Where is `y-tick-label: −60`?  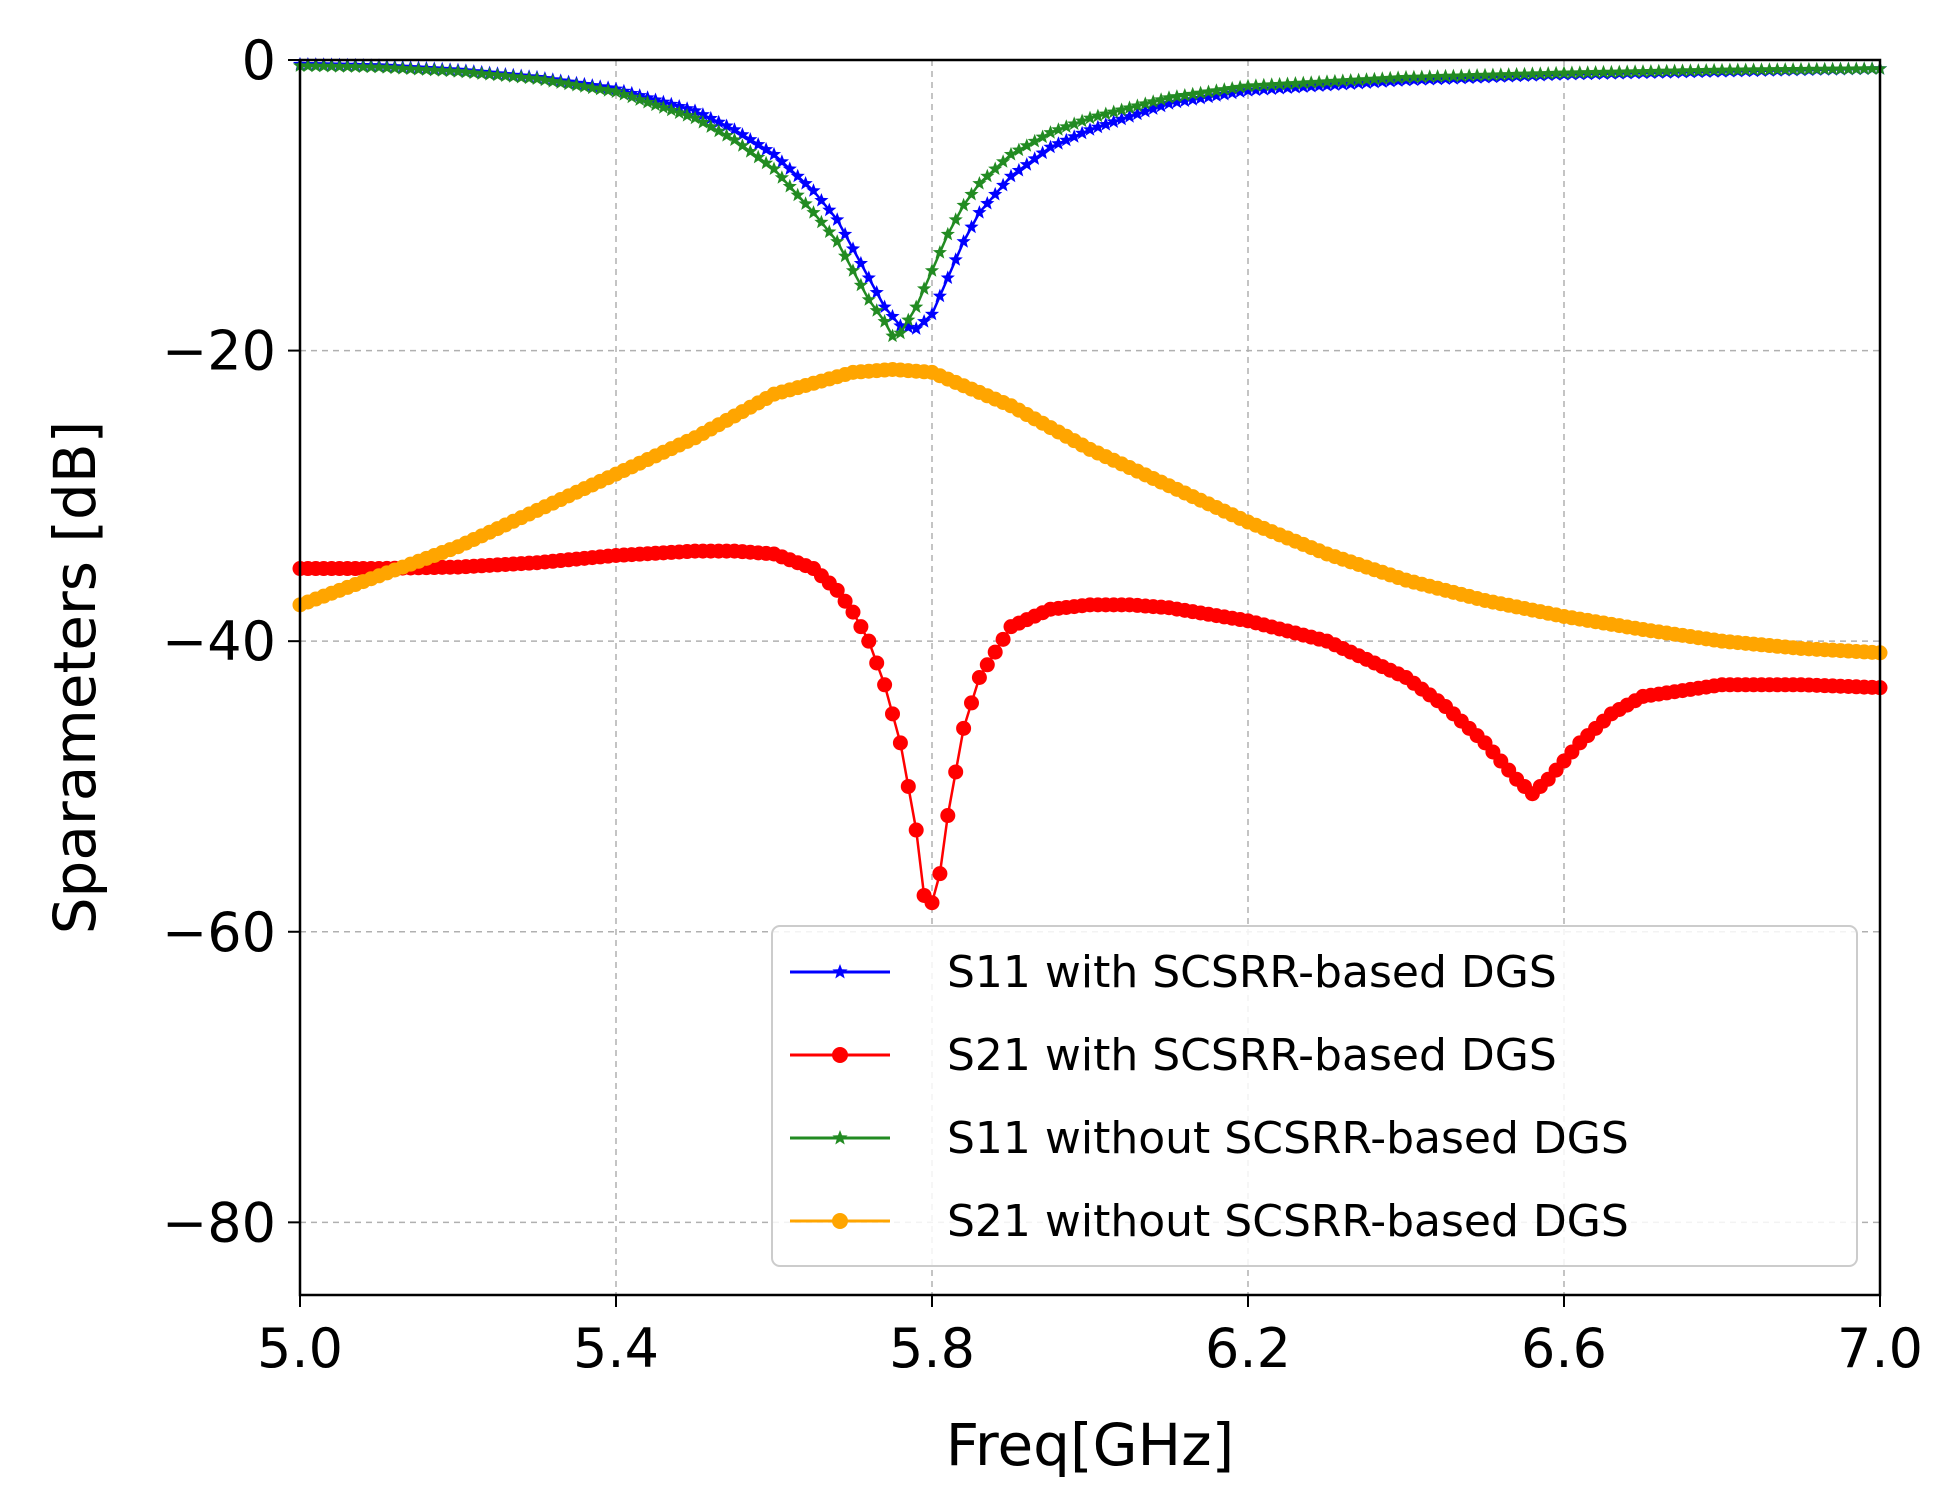 y-tick-label: −60 is located at coordinates (219, 932).